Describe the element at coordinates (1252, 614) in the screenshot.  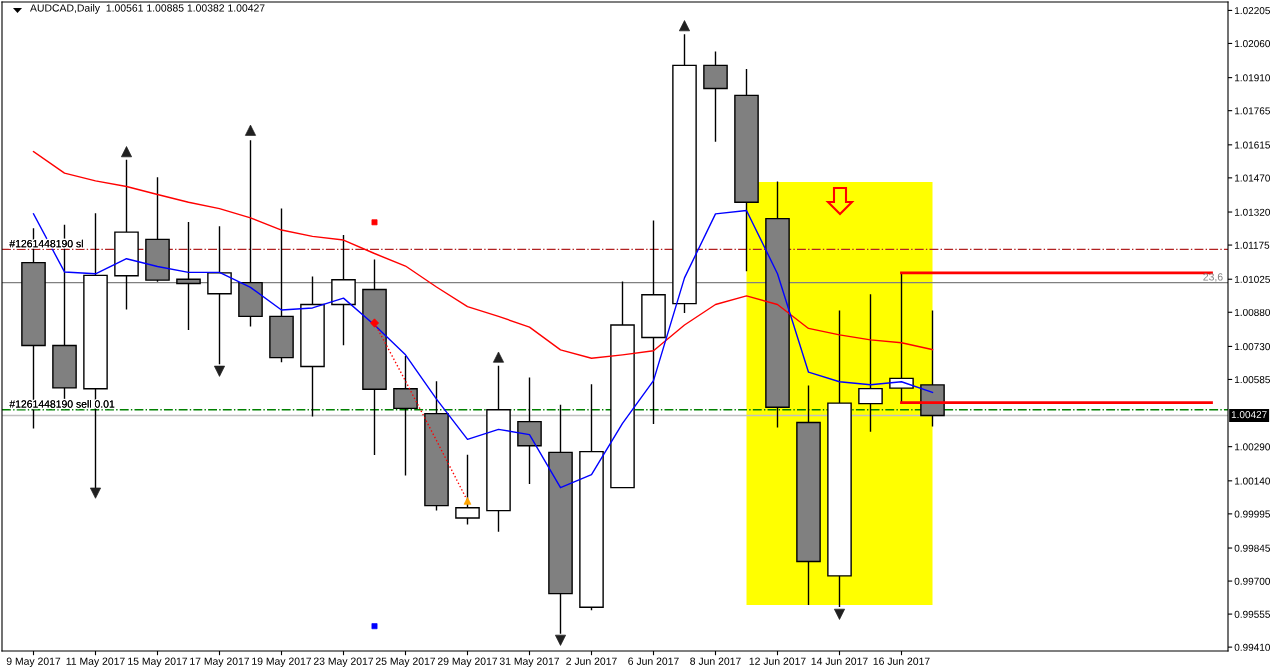
I see `y-tick-label: 0.99555` at that location.